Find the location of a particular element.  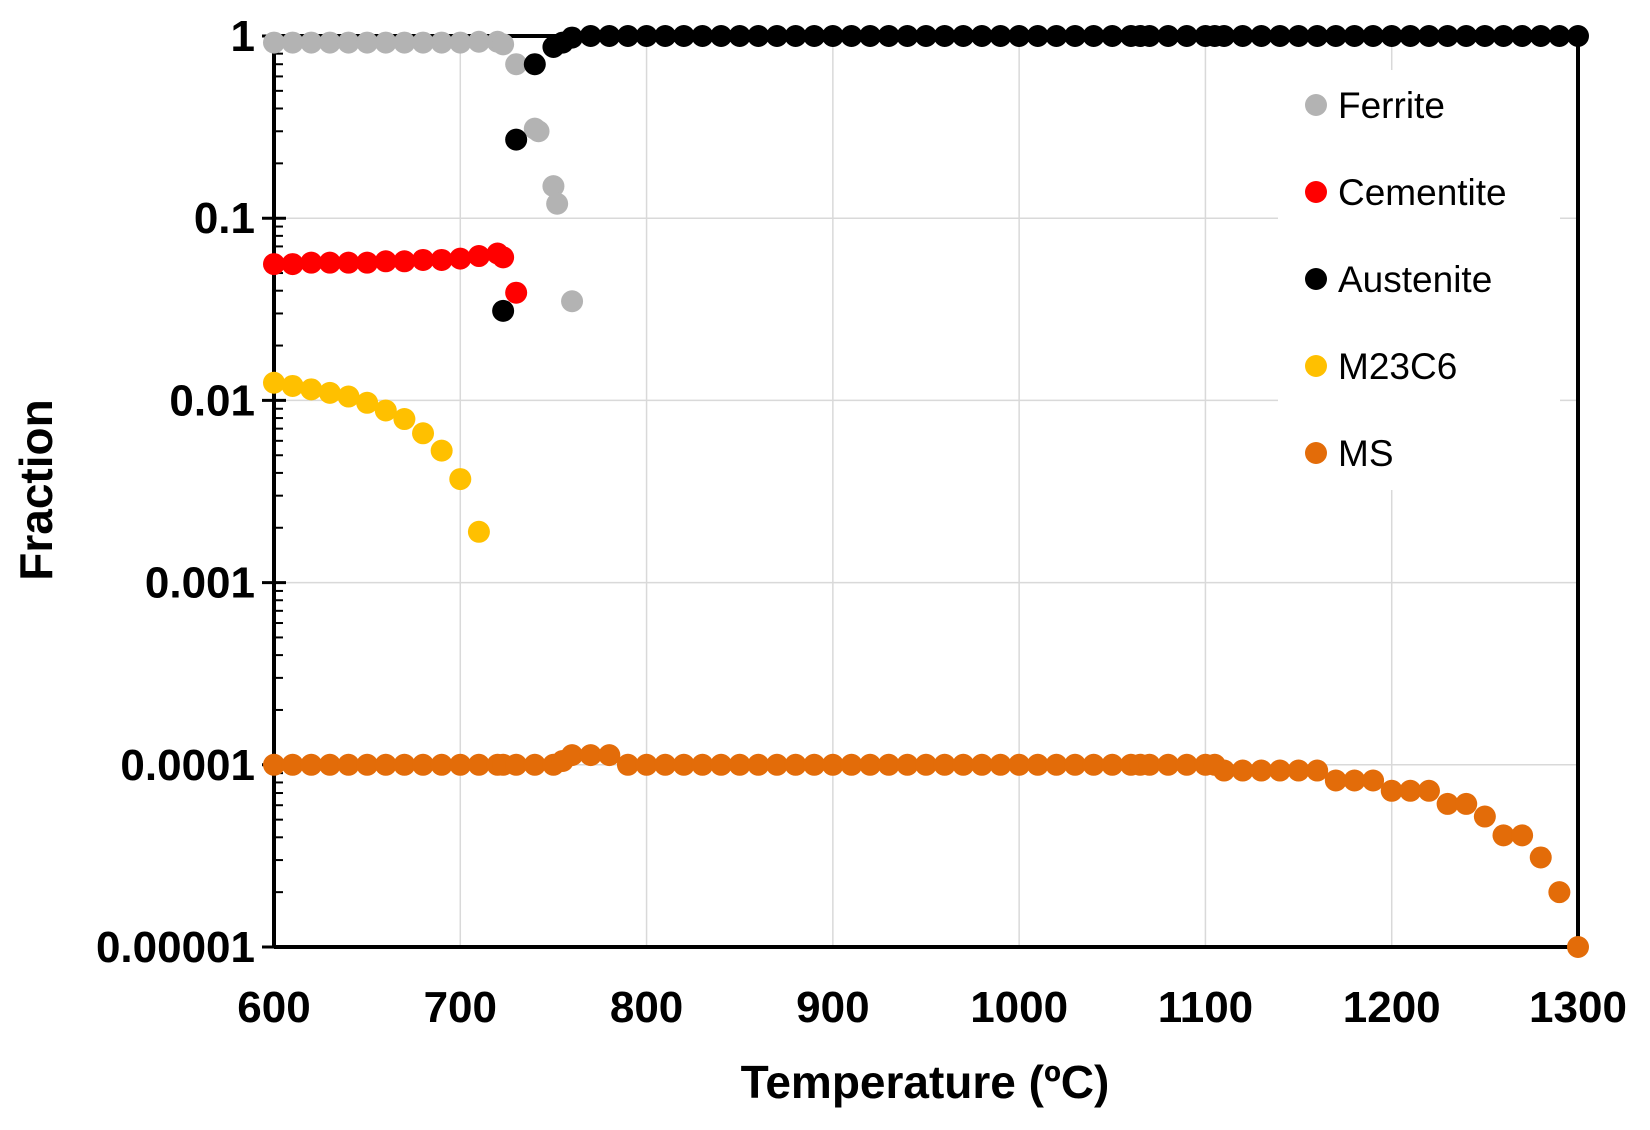

series-ferrite is located at coordinates (423, 171).